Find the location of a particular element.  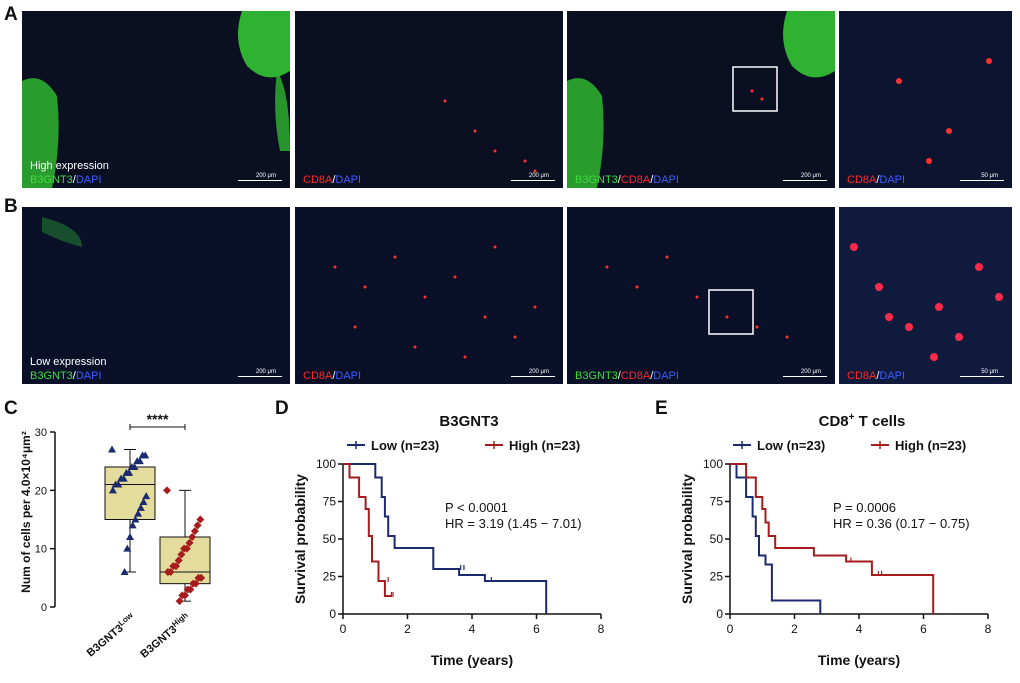

micrograph-a-b3gnt3: High expression B3GNT3/DAPI 200 μm is located at coordinates (156, 99).